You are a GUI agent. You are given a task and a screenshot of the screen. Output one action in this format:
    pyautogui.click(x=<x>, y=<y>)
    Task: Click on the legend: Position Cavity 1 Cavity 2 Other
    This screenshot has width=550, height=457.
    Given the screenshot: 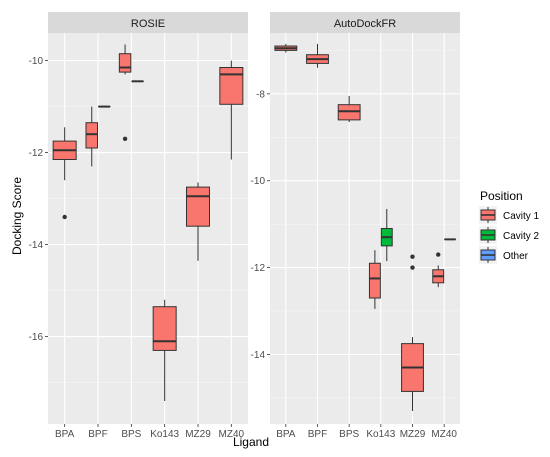 What is the action you would take?
    pyautogui.click(x=509, y=226)
    